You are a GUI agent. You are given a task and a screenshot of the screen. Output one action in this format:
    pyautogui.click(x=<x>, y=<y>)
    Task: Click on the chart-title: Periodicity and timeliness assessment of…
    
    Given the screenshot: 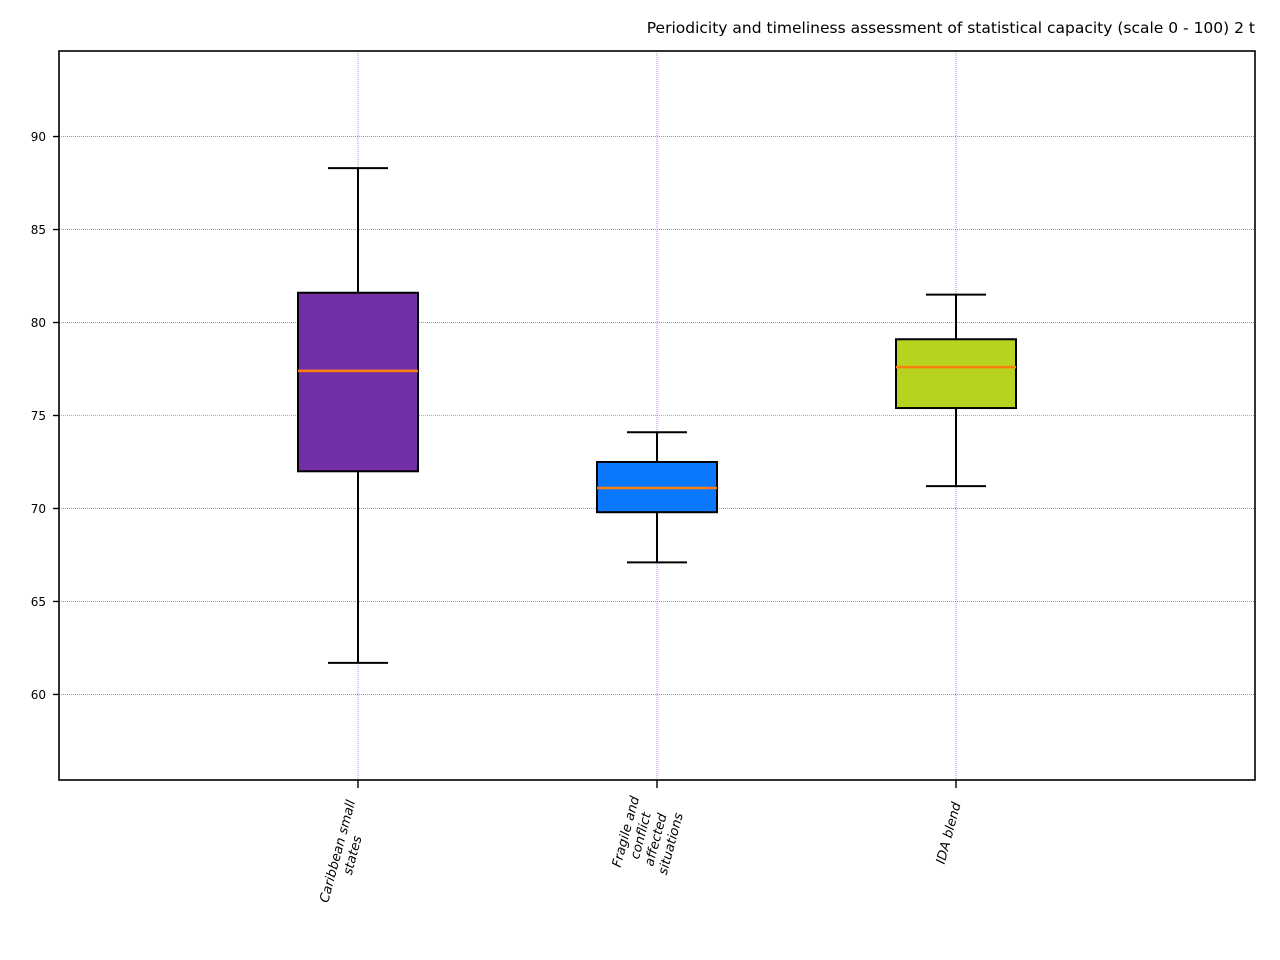 What is the action you would take?
    pyautogui.click(x=951, y=28)
    